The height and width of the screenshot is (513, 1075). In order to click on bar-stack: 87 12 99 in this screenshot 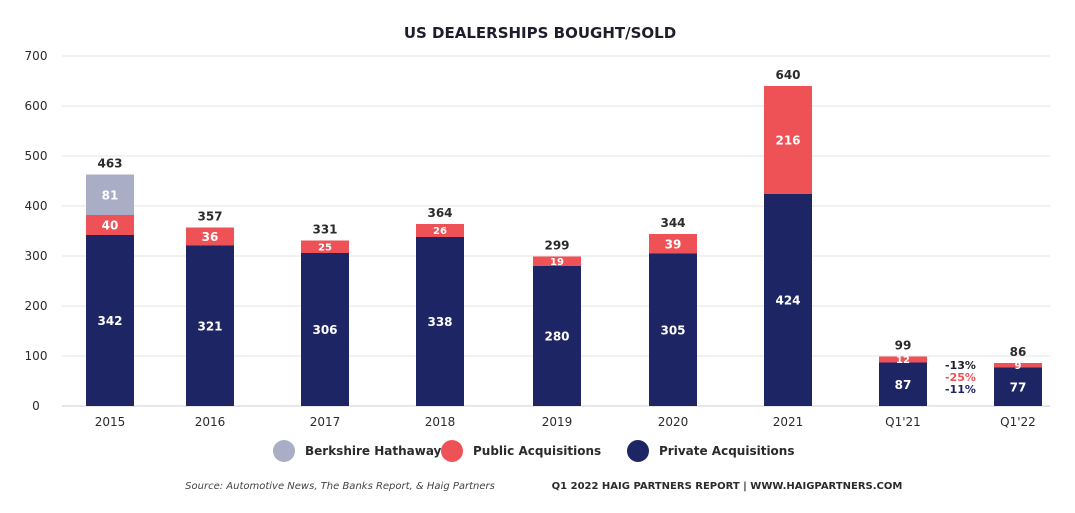, I will do `click(903, 372)`.